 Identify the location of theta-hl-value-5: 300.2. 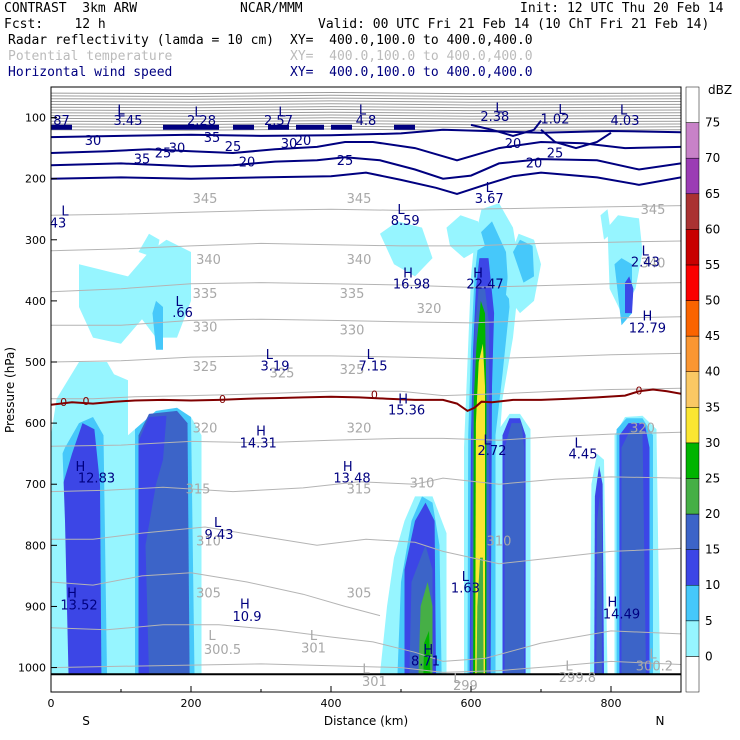
(654, 667).